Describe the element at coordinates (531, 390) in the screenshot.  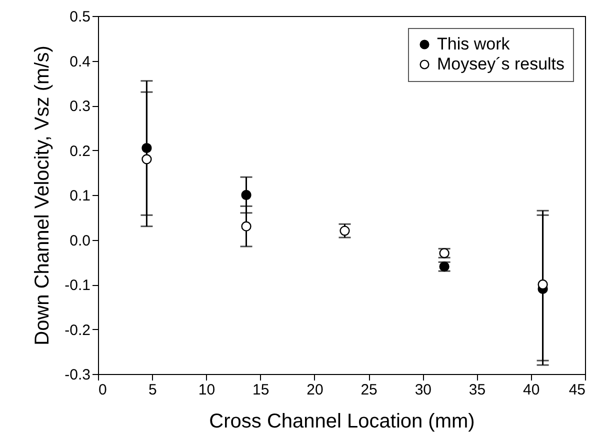
I see `x-tick-label: 40` at that location.